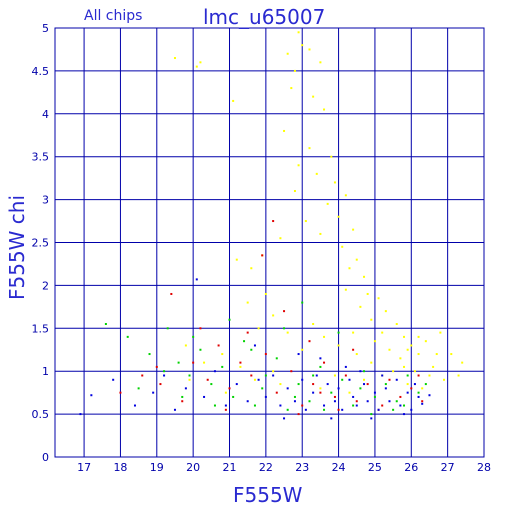 The width and height of the screenshot is (512, 512). What do you see at coordinates (45, 285) in the screenshot?
I see `y-tick-label: 2` at bounding box center [45, 285].